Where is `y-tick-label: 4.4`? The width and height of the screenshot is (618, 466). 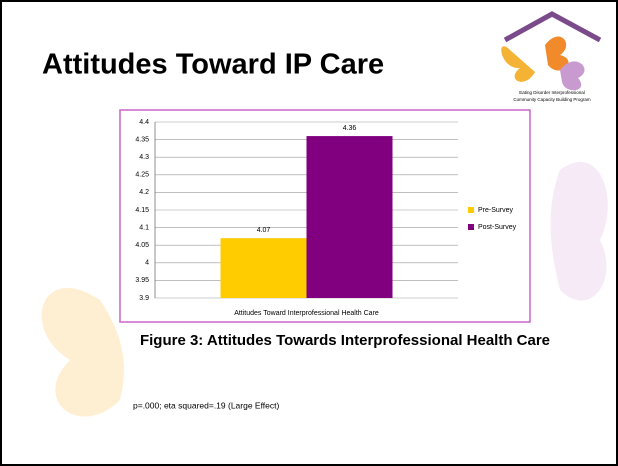
y-tick-label: 4.4 is located at coordinates (144, 122).